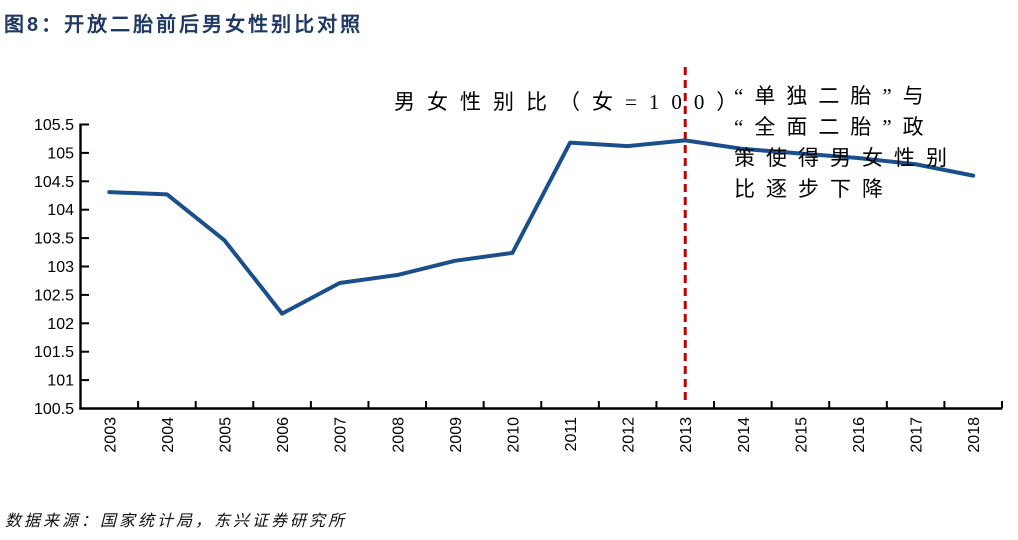  I want to click on x-tick-label: 2004, so click(168, 435).